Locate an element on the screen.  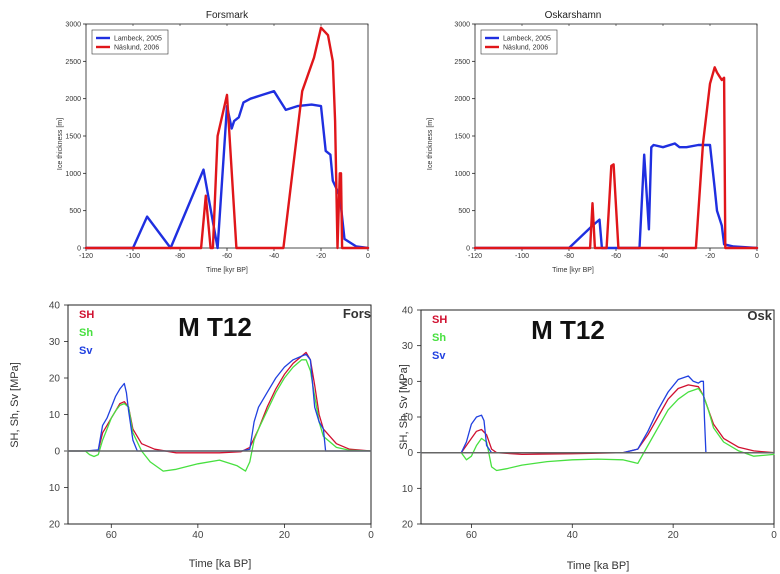
site-label: Osk is located at coordinates (759, 315).